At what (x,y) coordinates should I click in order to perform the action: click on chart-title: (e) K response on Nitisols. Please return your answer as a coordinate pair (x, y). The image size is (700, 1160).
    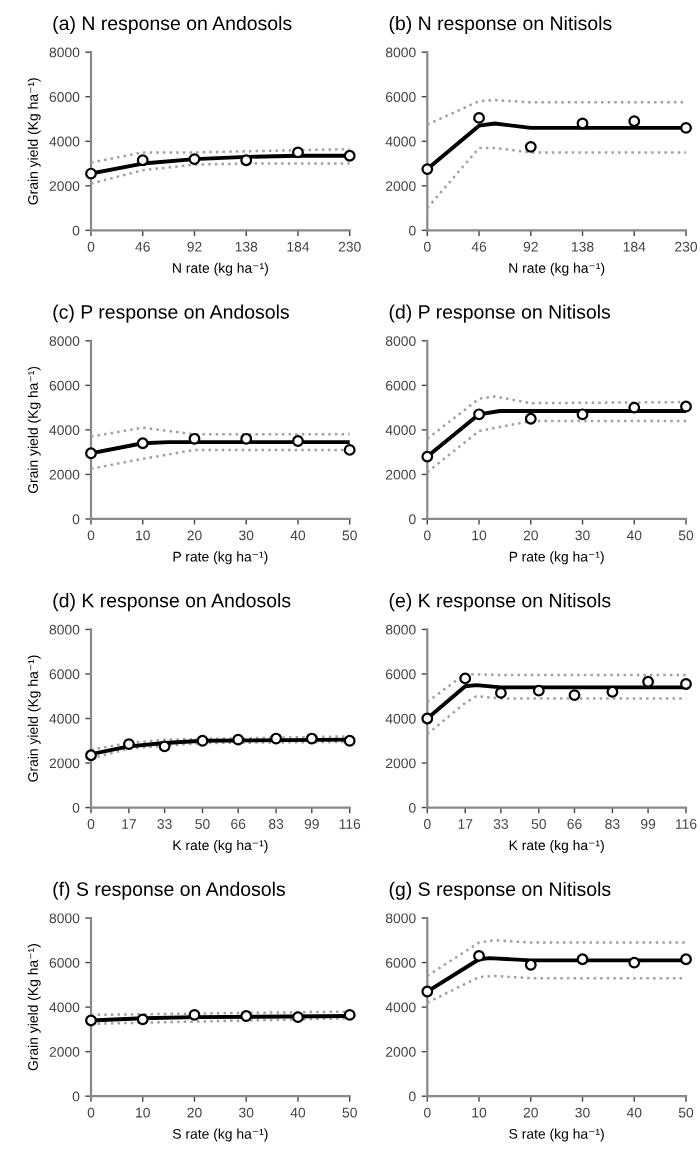
    Looking at the image, I should click on (500, 602).